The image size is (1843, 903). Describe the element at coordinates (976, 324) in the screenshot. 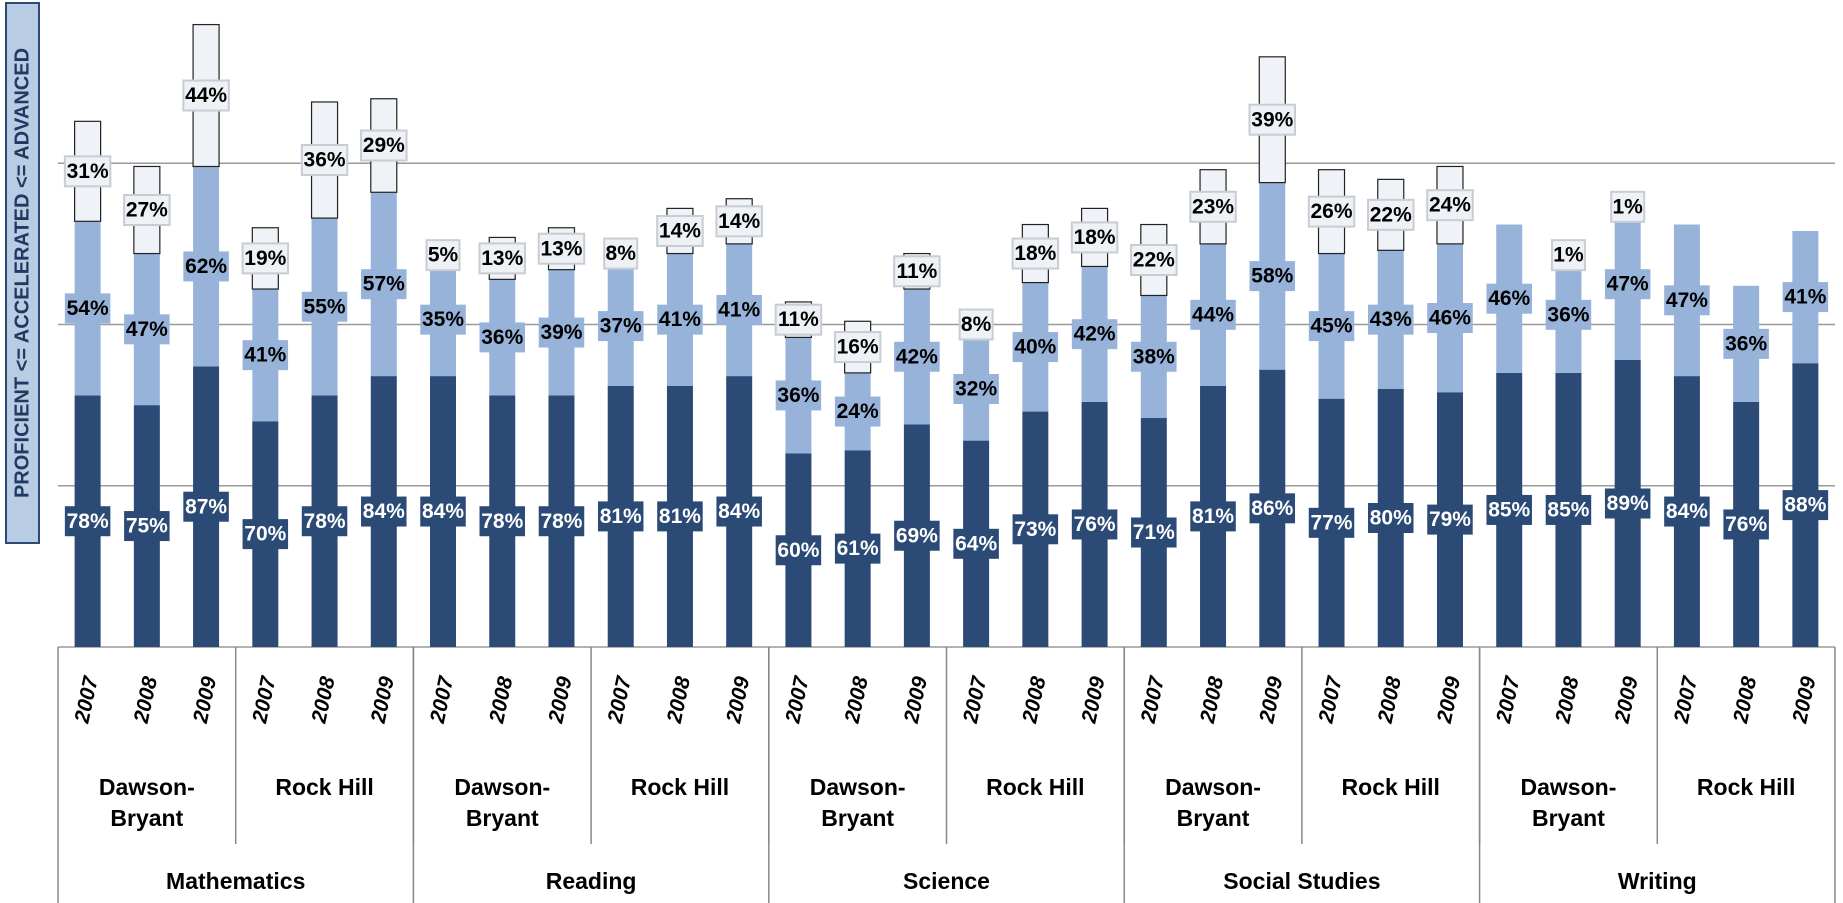

I see `value-label: 8%` at that location.